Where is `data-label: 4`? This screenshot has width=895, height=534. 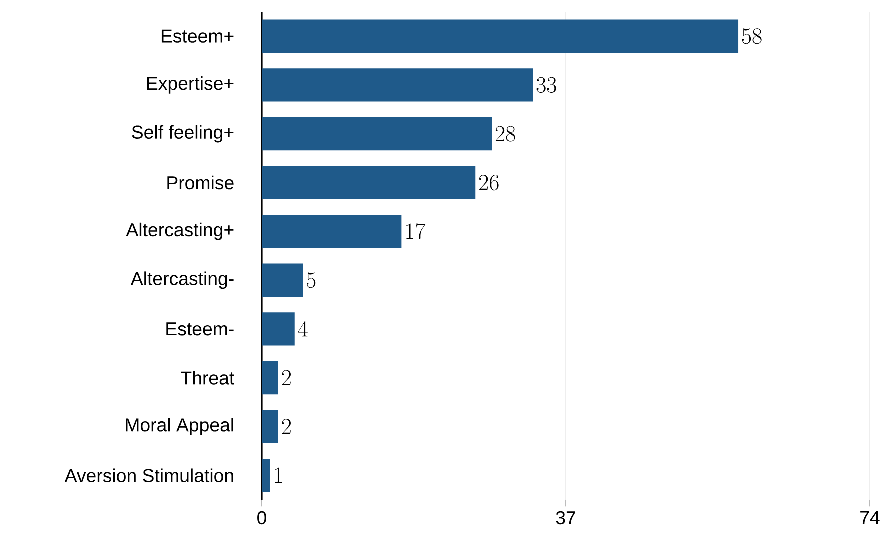 data-label: 4 is located at coordinates (303, 329).